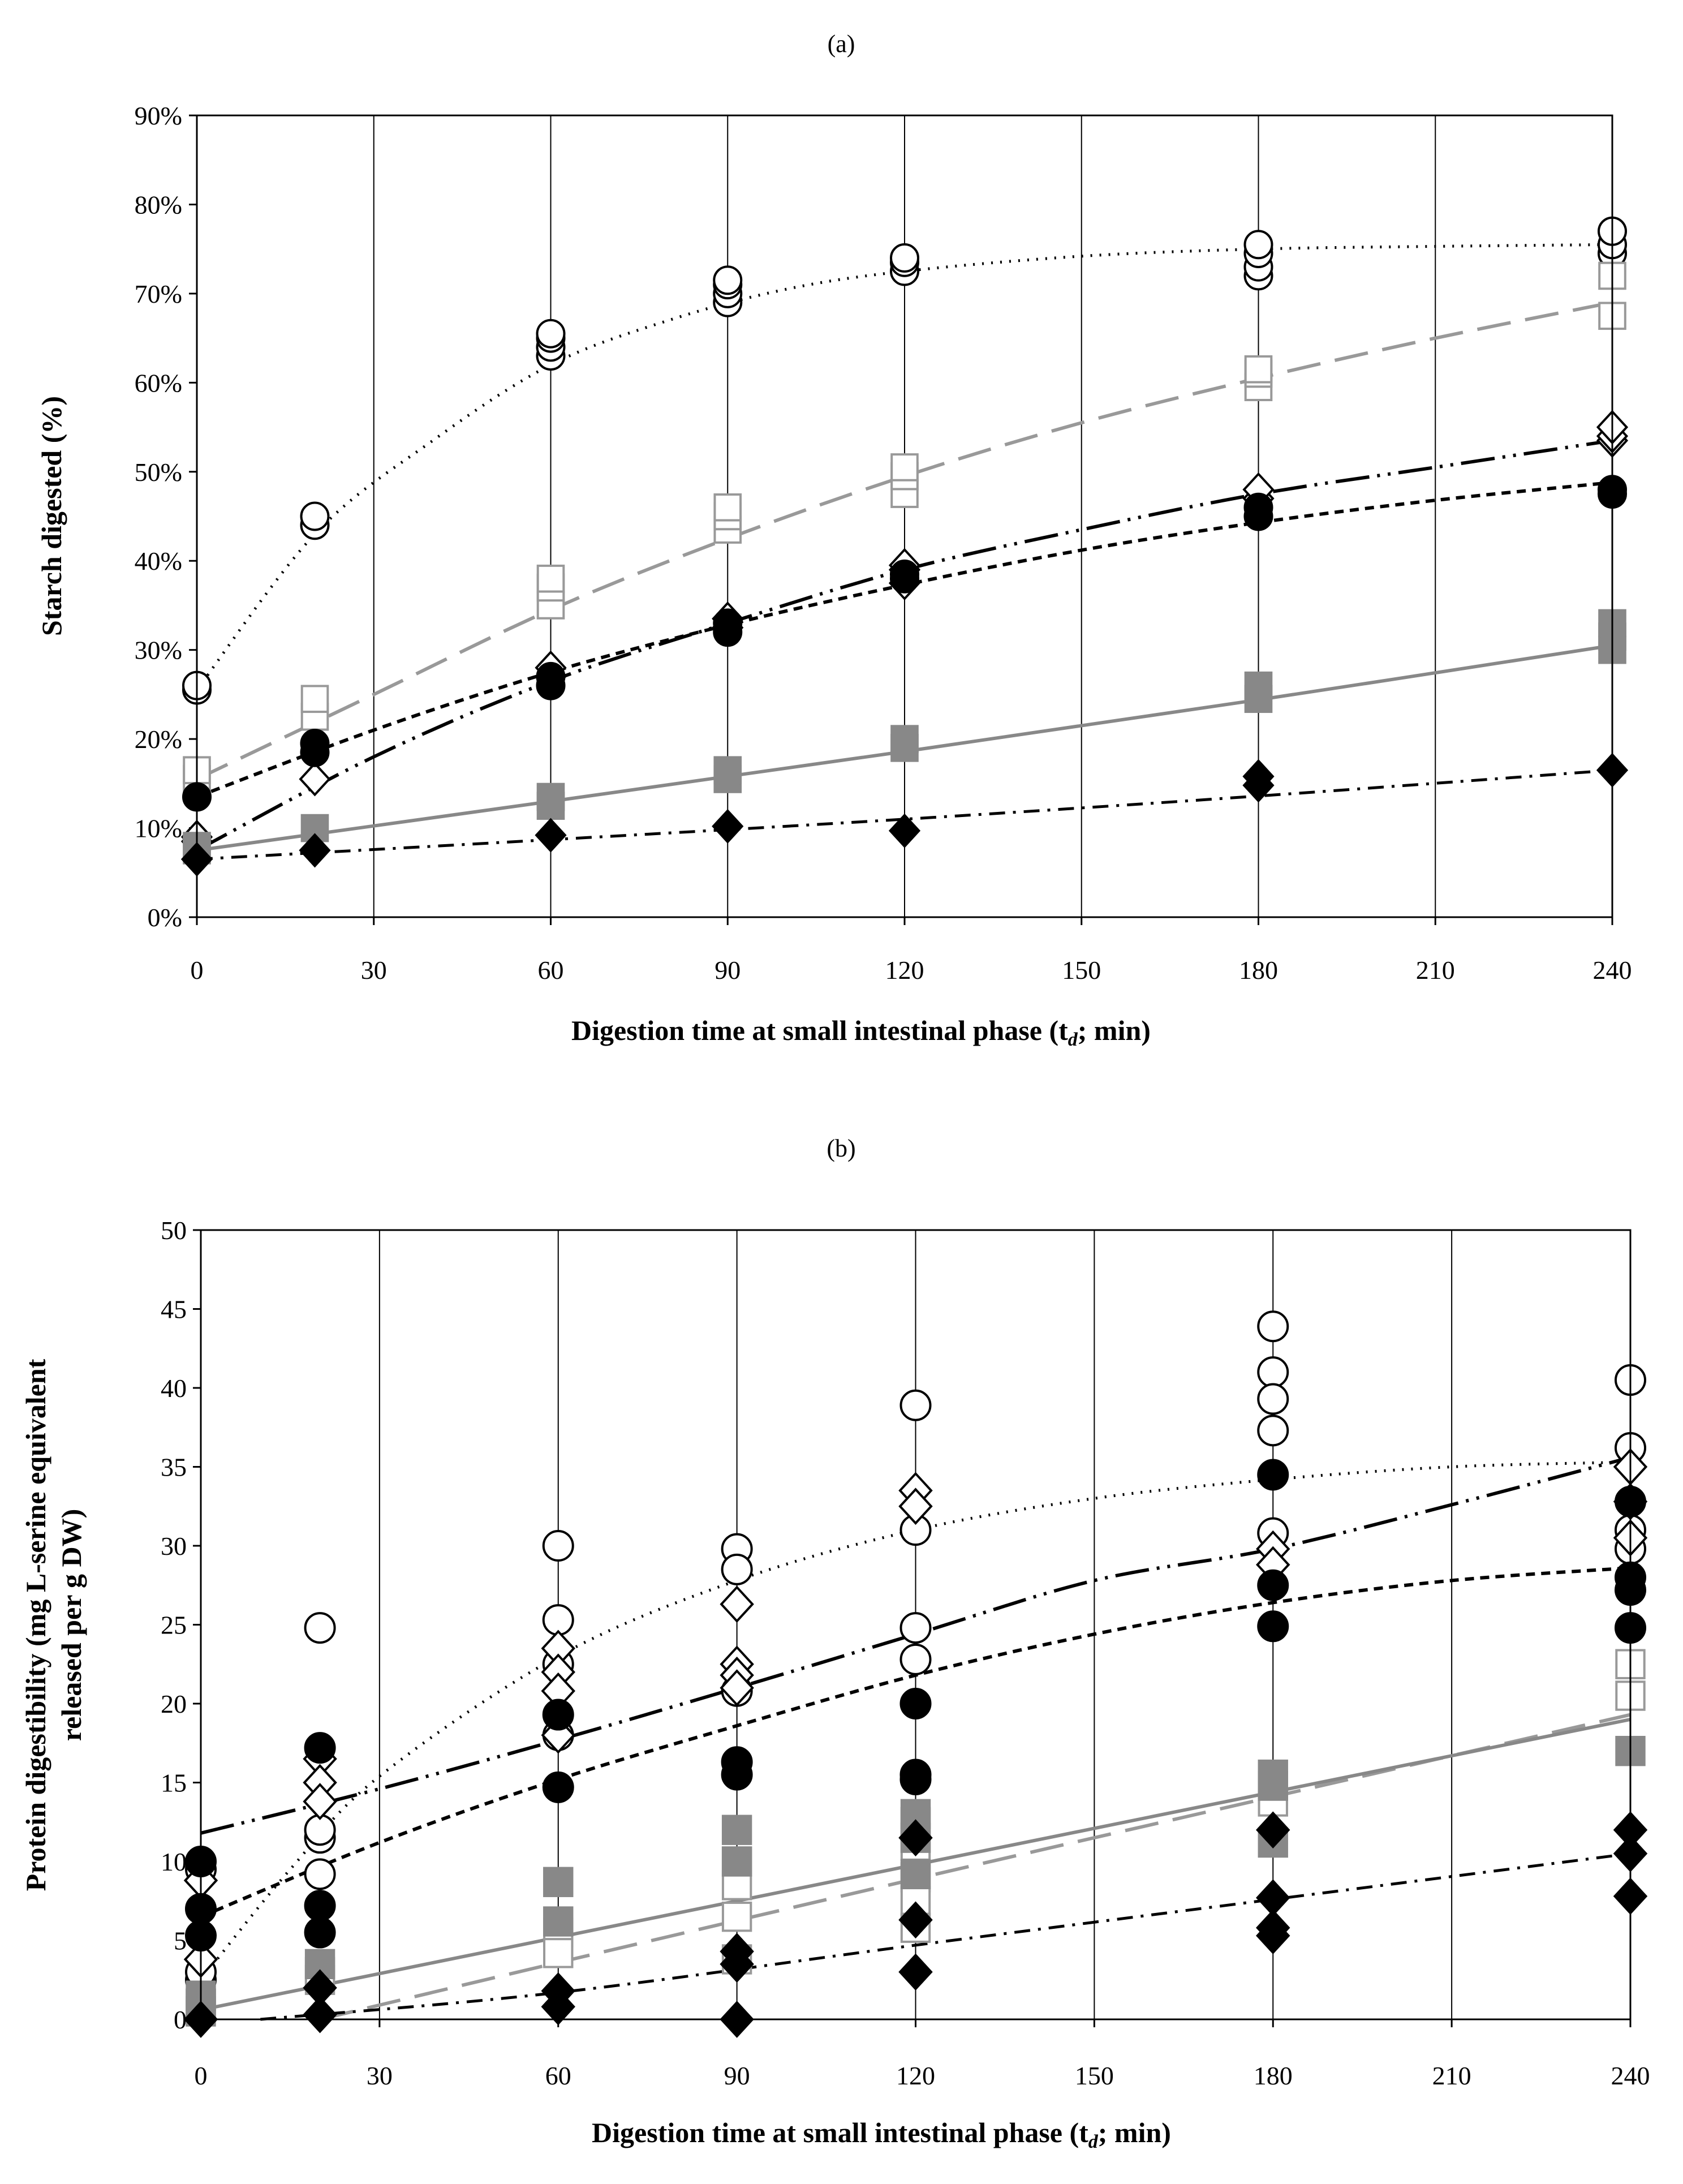 Image resolution: width=1683 pixels, height=2184 pixels. Describe the element at coordinates (174, 1861) in the screenshot. I see `y-tick-label-10: 10` at that location.